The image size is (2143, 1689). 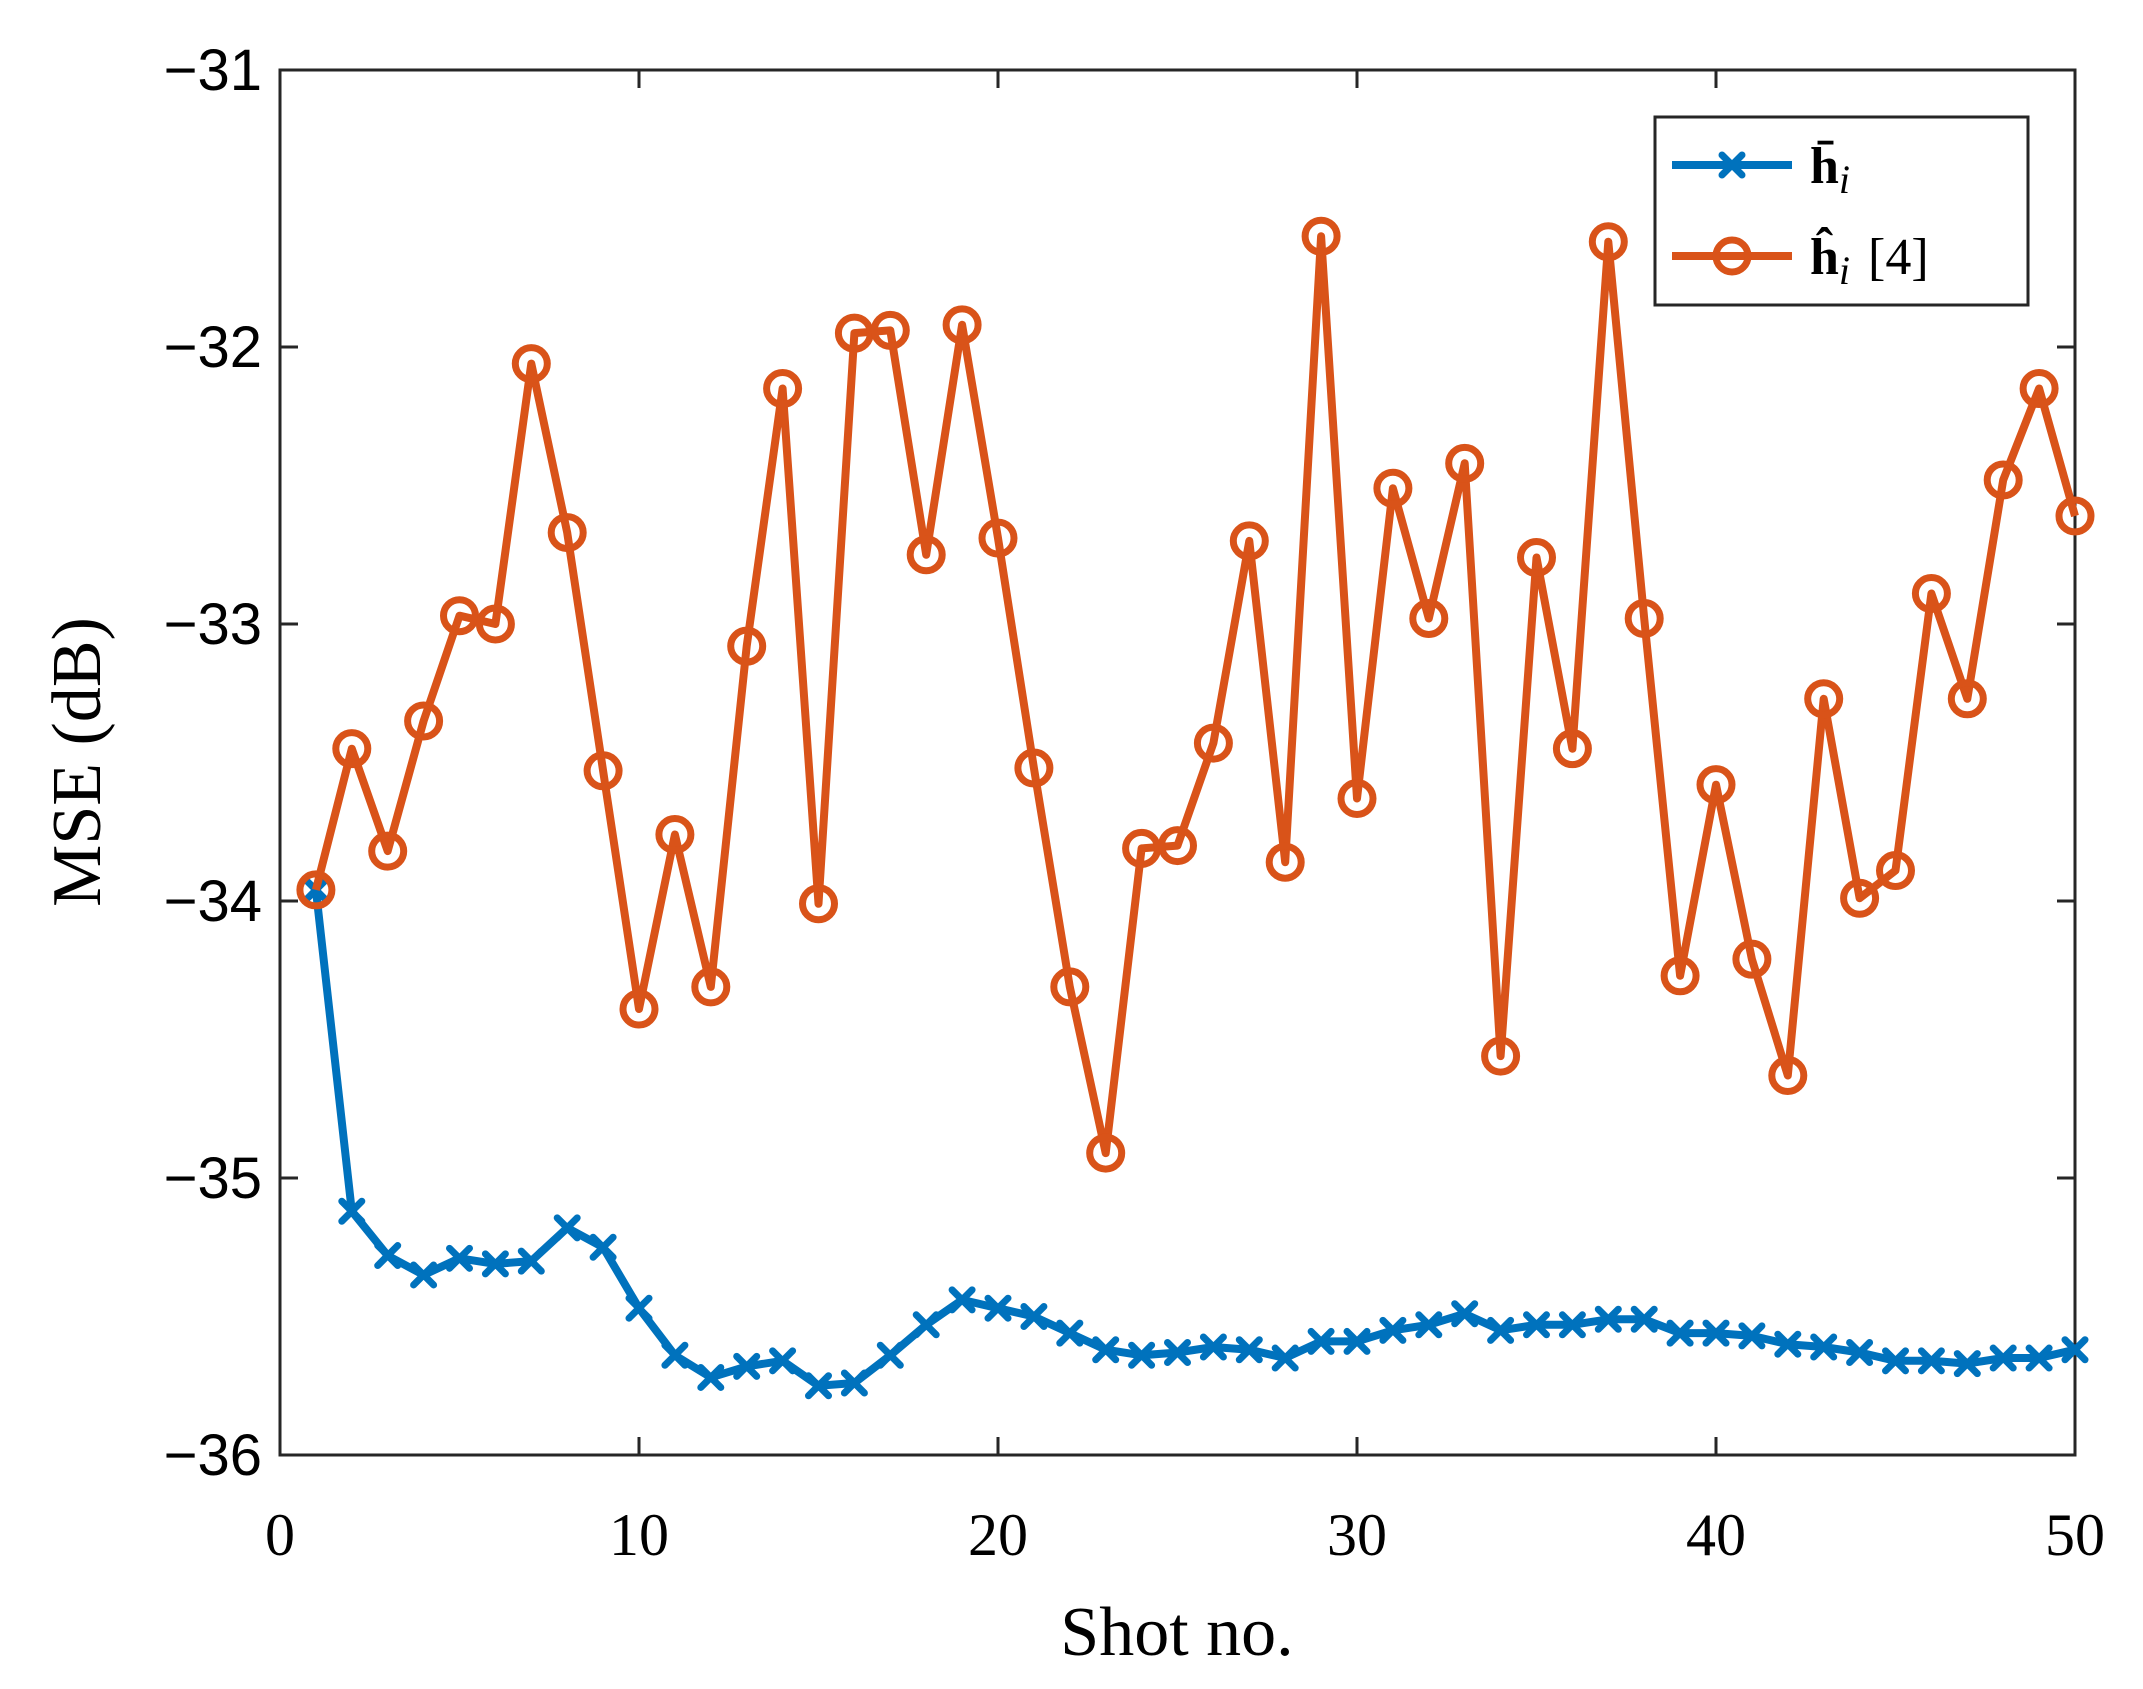 What do you see at coordinates (1841, 211) in the screenshot?
I see `legend-box` at bounding box center [1841, 211].